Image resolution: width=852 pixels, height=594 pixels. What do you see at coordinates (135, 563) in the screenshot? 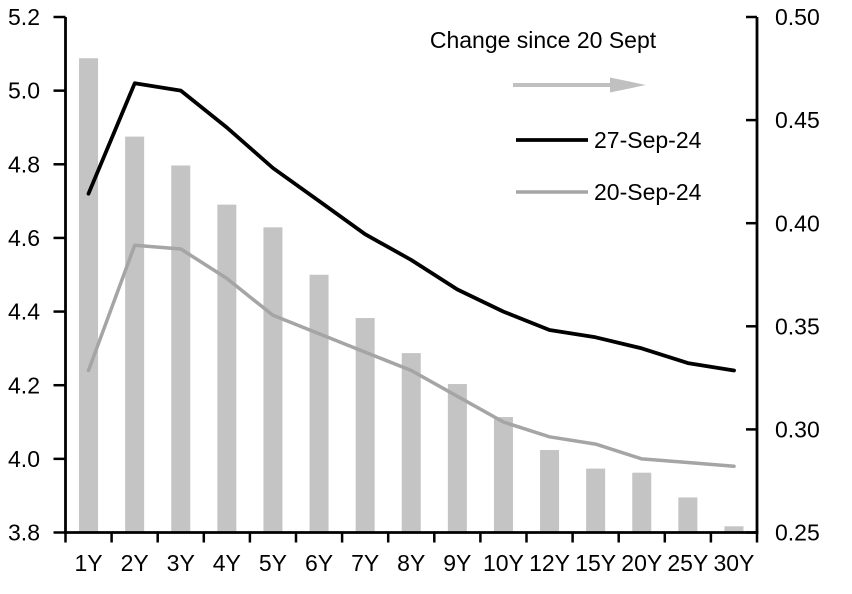
I see `x-axis-label-2Y: 2Y` at bounding box center [135, 563].